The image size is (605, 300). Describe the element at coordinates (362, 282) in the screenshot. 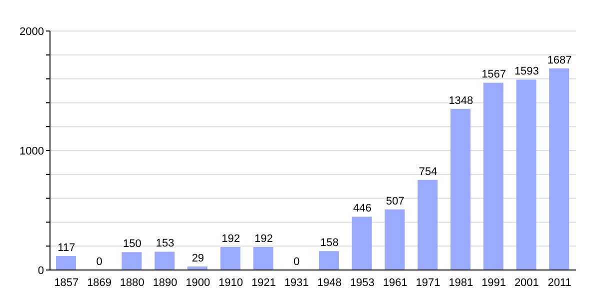

I see `x-tick-label: 1953` at that location.